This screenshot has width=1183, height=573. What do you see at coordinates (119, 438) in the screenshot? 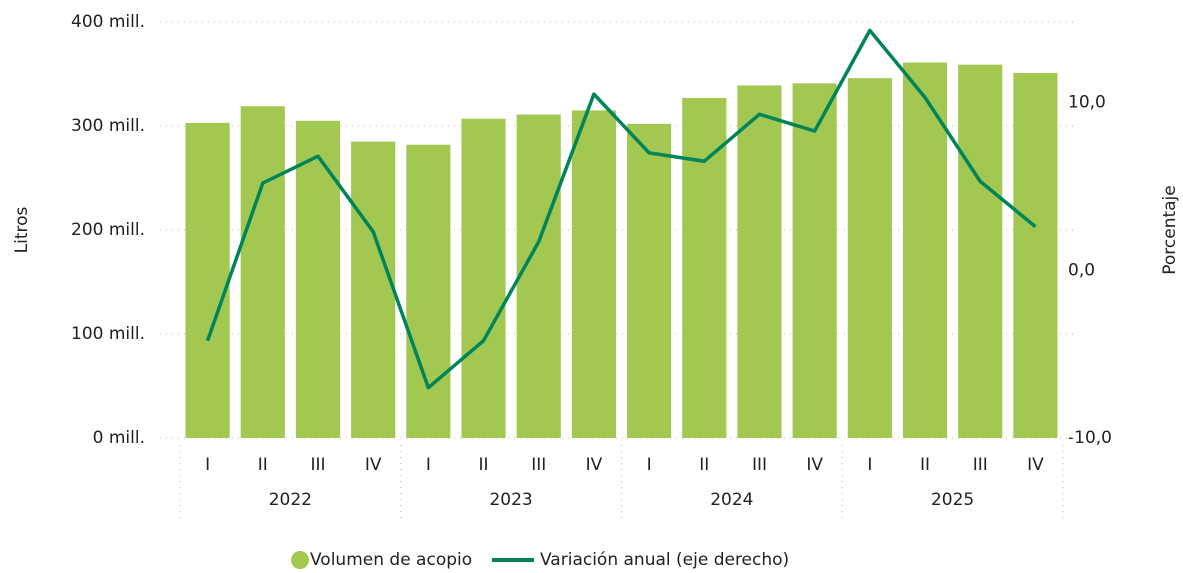
I see `y-tick-label: 0 mill.` at bounding box center [119, 438].